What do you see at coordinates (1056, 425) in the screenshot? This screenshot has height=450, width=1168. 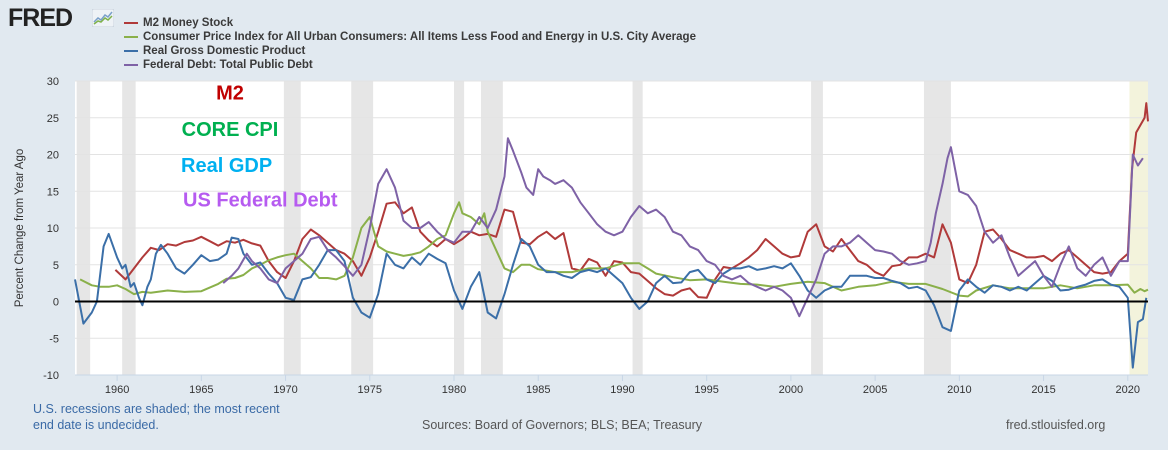 I see `site-link: fred.stlouisfed.org` at bounding box center [1056, 425].